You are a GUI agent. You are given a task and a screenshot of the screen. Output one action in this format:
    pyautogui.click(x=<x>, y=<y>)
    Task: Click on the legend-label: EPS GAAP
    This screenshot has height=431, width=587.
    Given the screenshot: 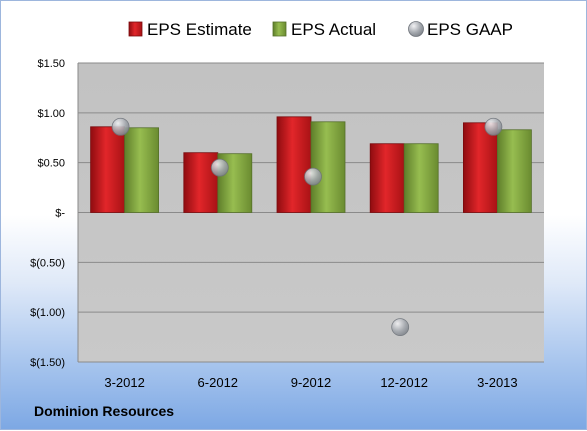 What is the action you would take?
    pyautogui.click(x=470, y=29)
    